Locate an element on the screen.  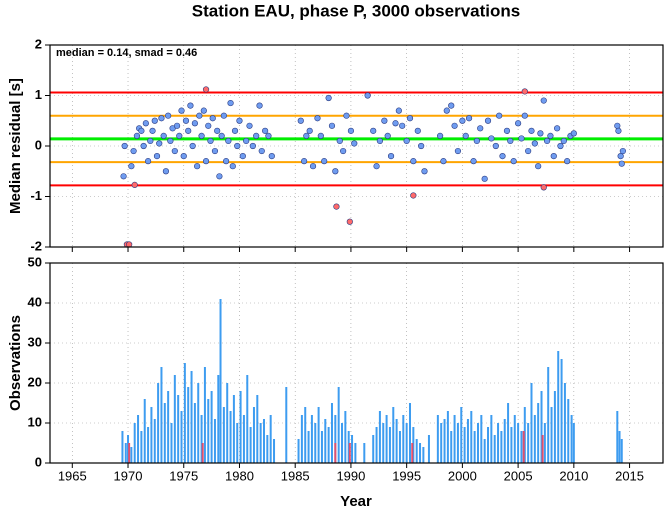
x-tick-label: 1995 is located at coordinates (406, 475).